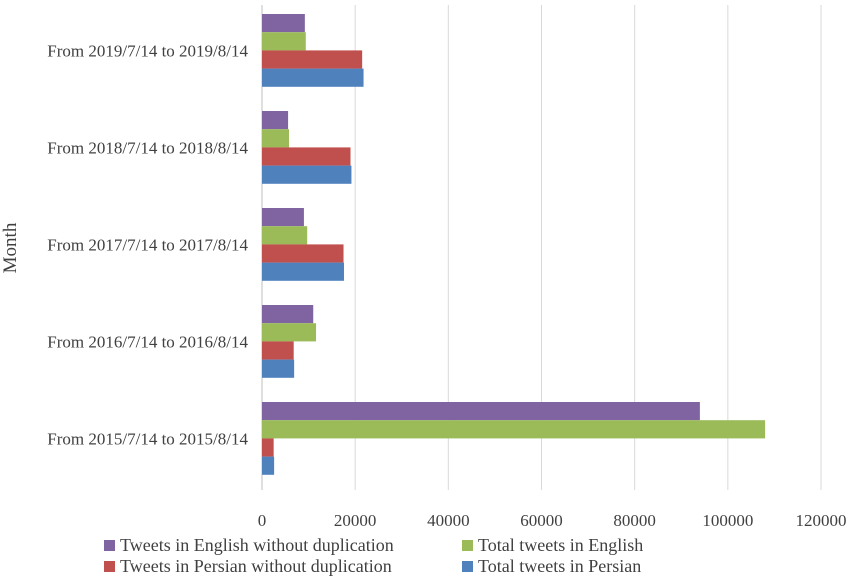  I want to click on y-category-label: From 2017/7/14 to 2017/8/14, so click(147, 244).